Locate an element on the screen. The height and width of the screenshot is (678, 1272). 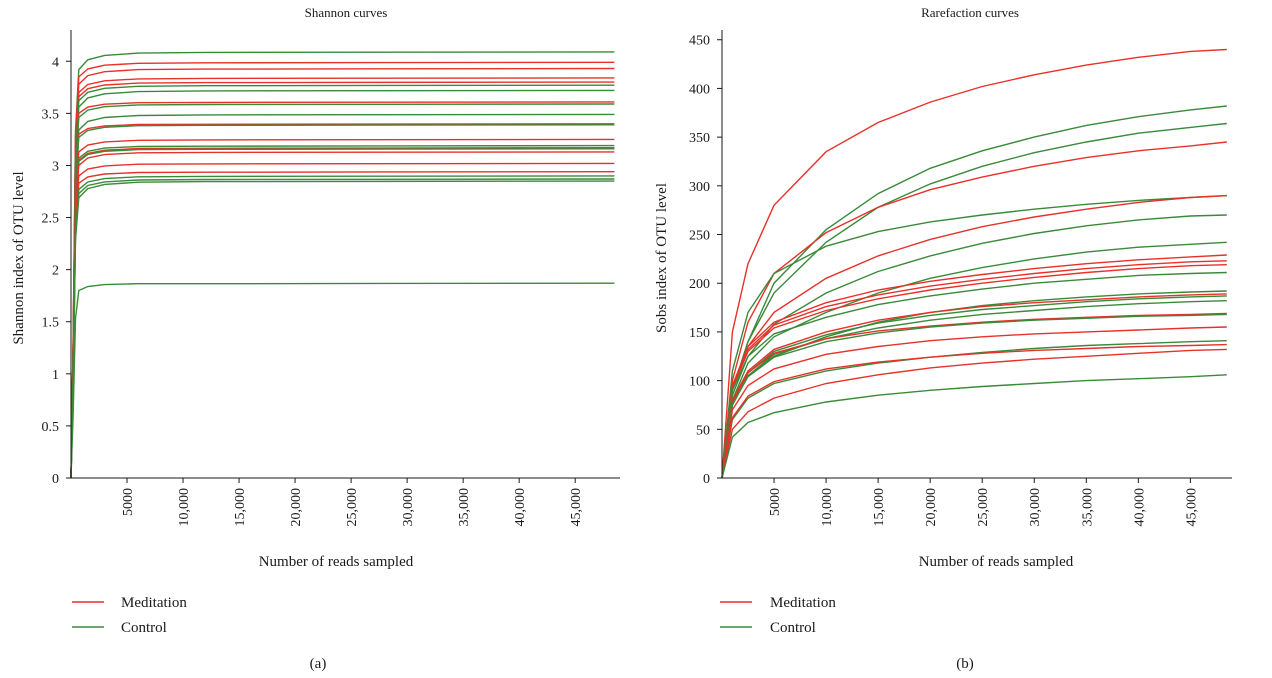
y-tick-label: 250 is located at coordinates (699, 236).